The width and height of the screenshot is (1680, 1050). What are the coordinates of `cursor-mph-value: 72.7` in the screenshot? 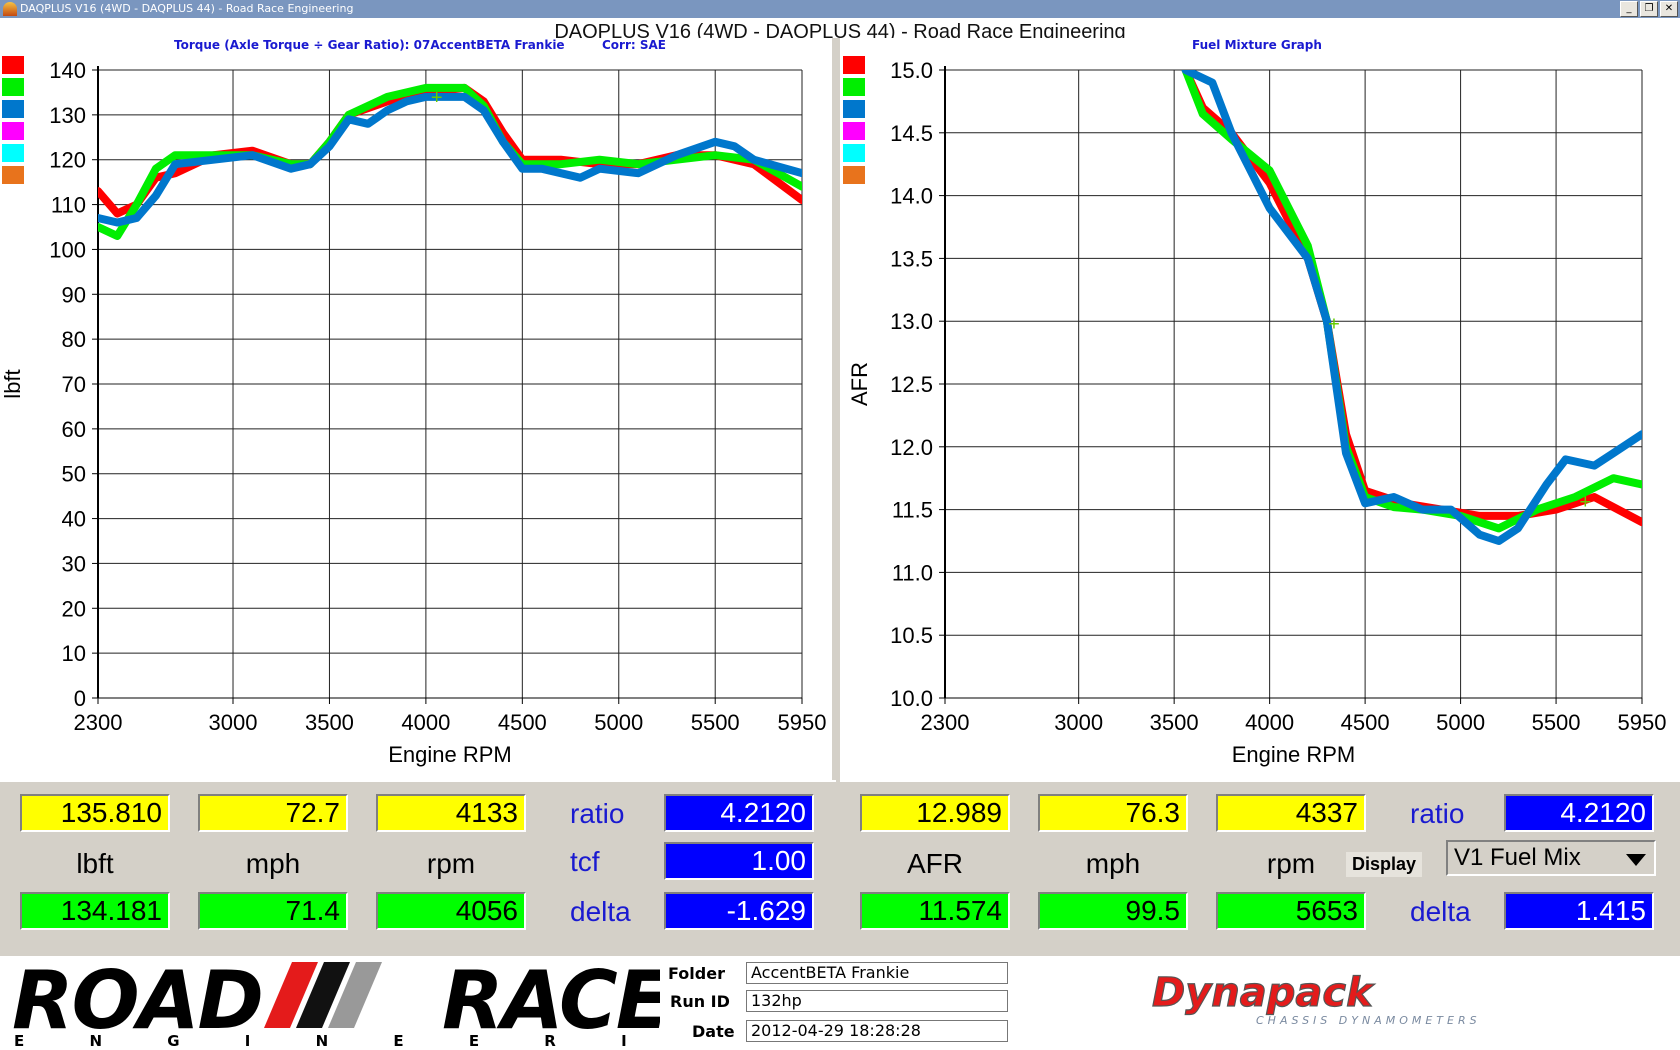 It's located at (273, 813).